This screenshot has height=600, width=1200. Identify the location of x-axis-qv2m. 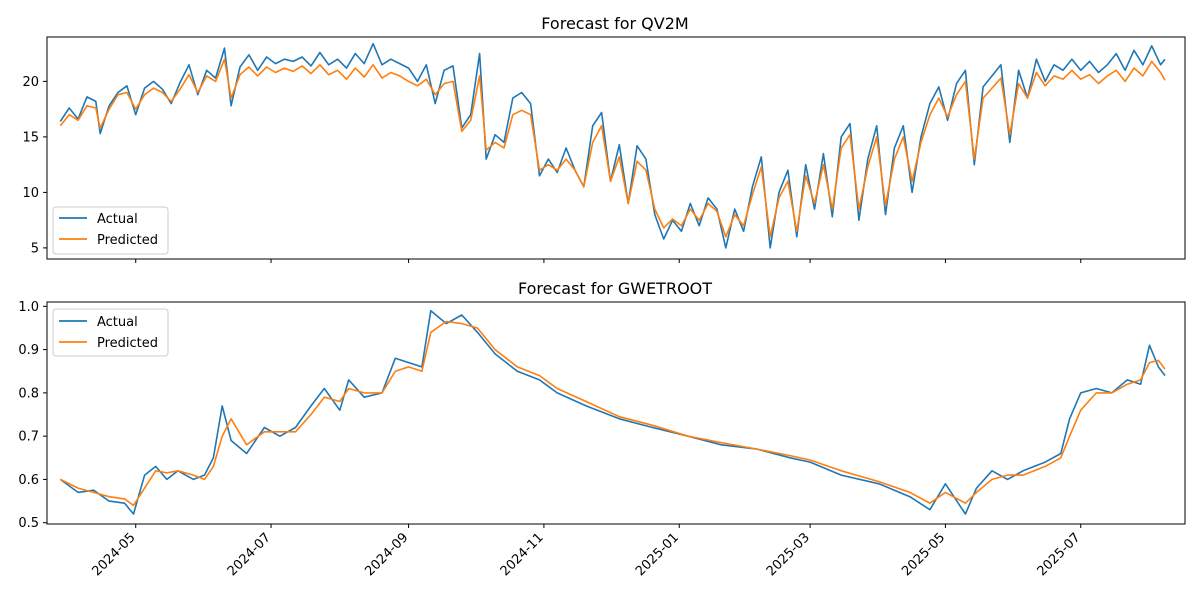
(608, 261).